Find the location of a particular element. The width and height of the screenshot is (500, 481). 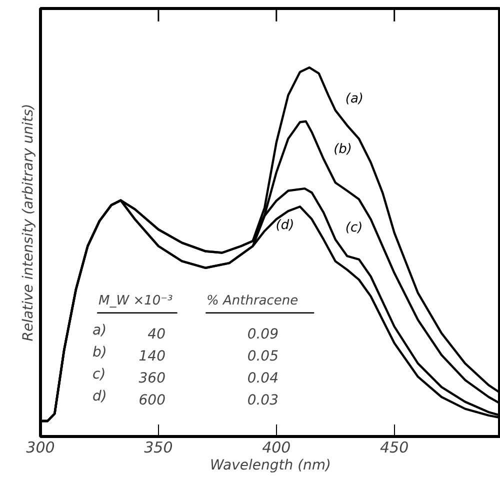

series-label: (c) is located at coordinates (354, 228).